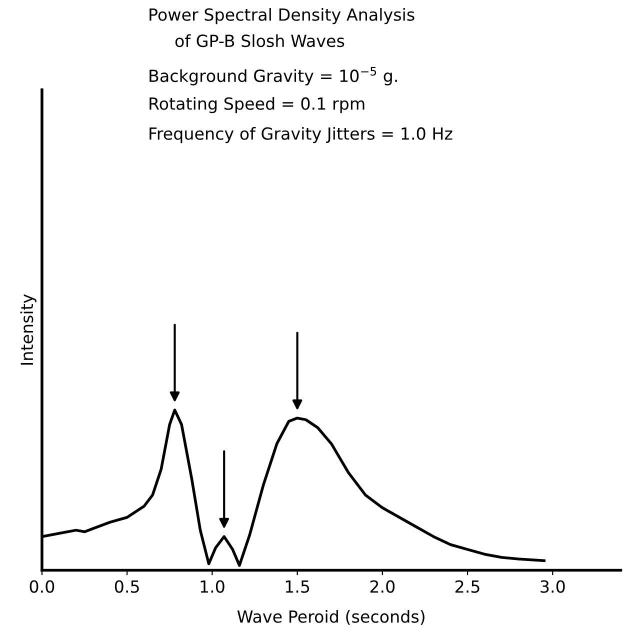 This screenshot has height=628, width=636. I want to click on x-tick-label: 0.0, so click(42, 586).